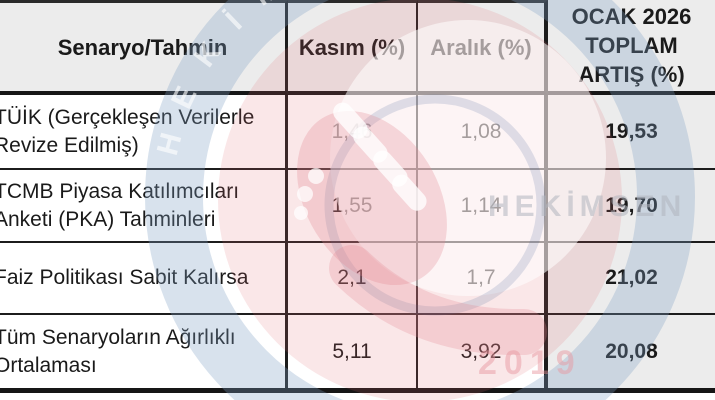 The height and width of the screenshot is (400, 715). What do you see at coordinates (118, 351) in the screenshot?
I see `row-label: Tüm Senaryoların Ağırlıklı Ortalaması` at bounding box center [118, 351].